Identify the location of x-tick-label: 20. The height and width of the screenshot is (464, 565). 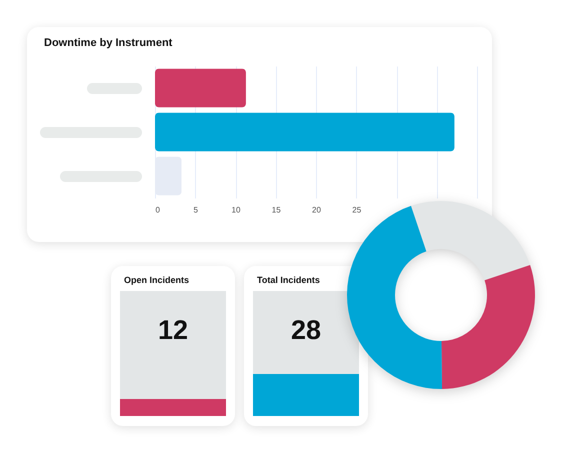
(317, 210).